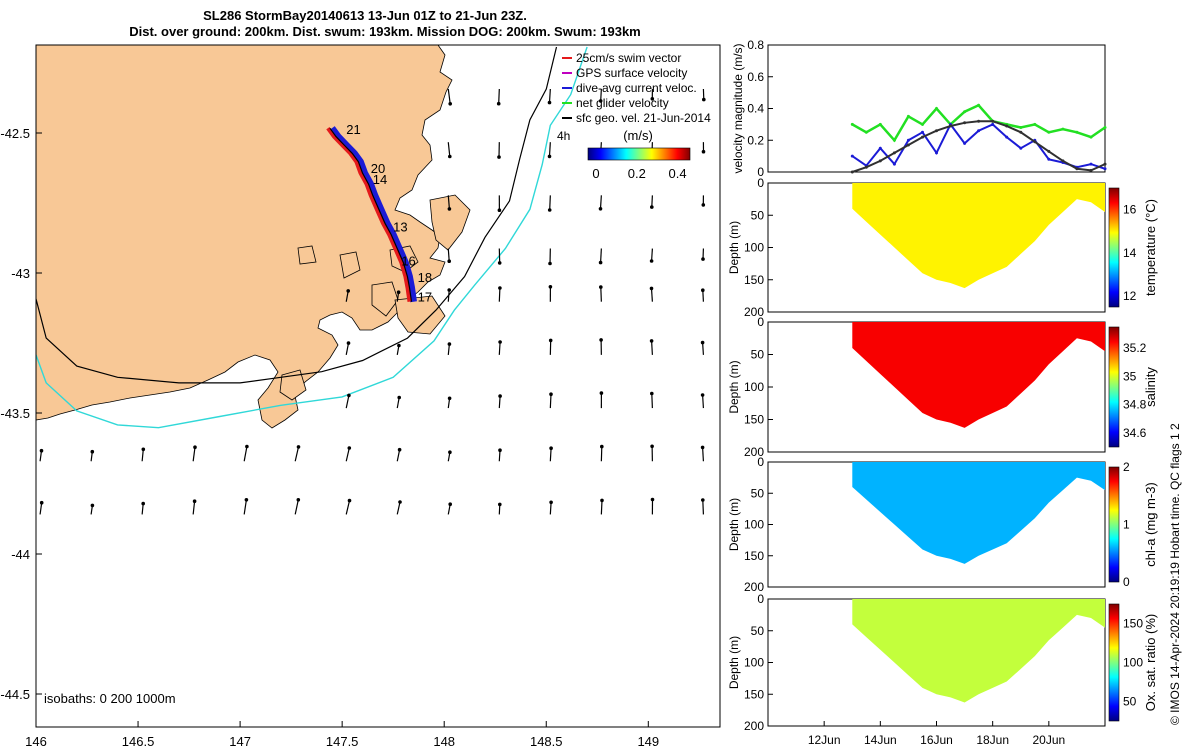  Describe the element at coordinates (20, 273) in the screenshot. I see `y-tick-label: -43` at that location.